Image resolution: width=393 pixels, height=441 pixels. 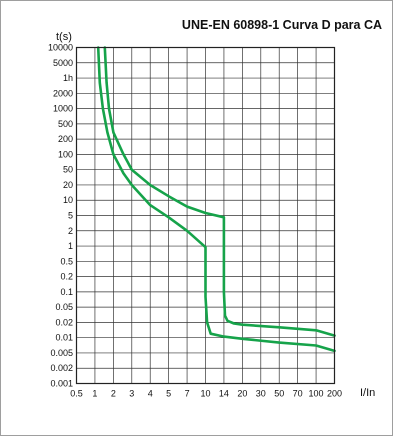 What do you see at coordinates (64, 307) in the screenshot?
I see `y-tick-label: 0.05` at bounding box center [64, 307].